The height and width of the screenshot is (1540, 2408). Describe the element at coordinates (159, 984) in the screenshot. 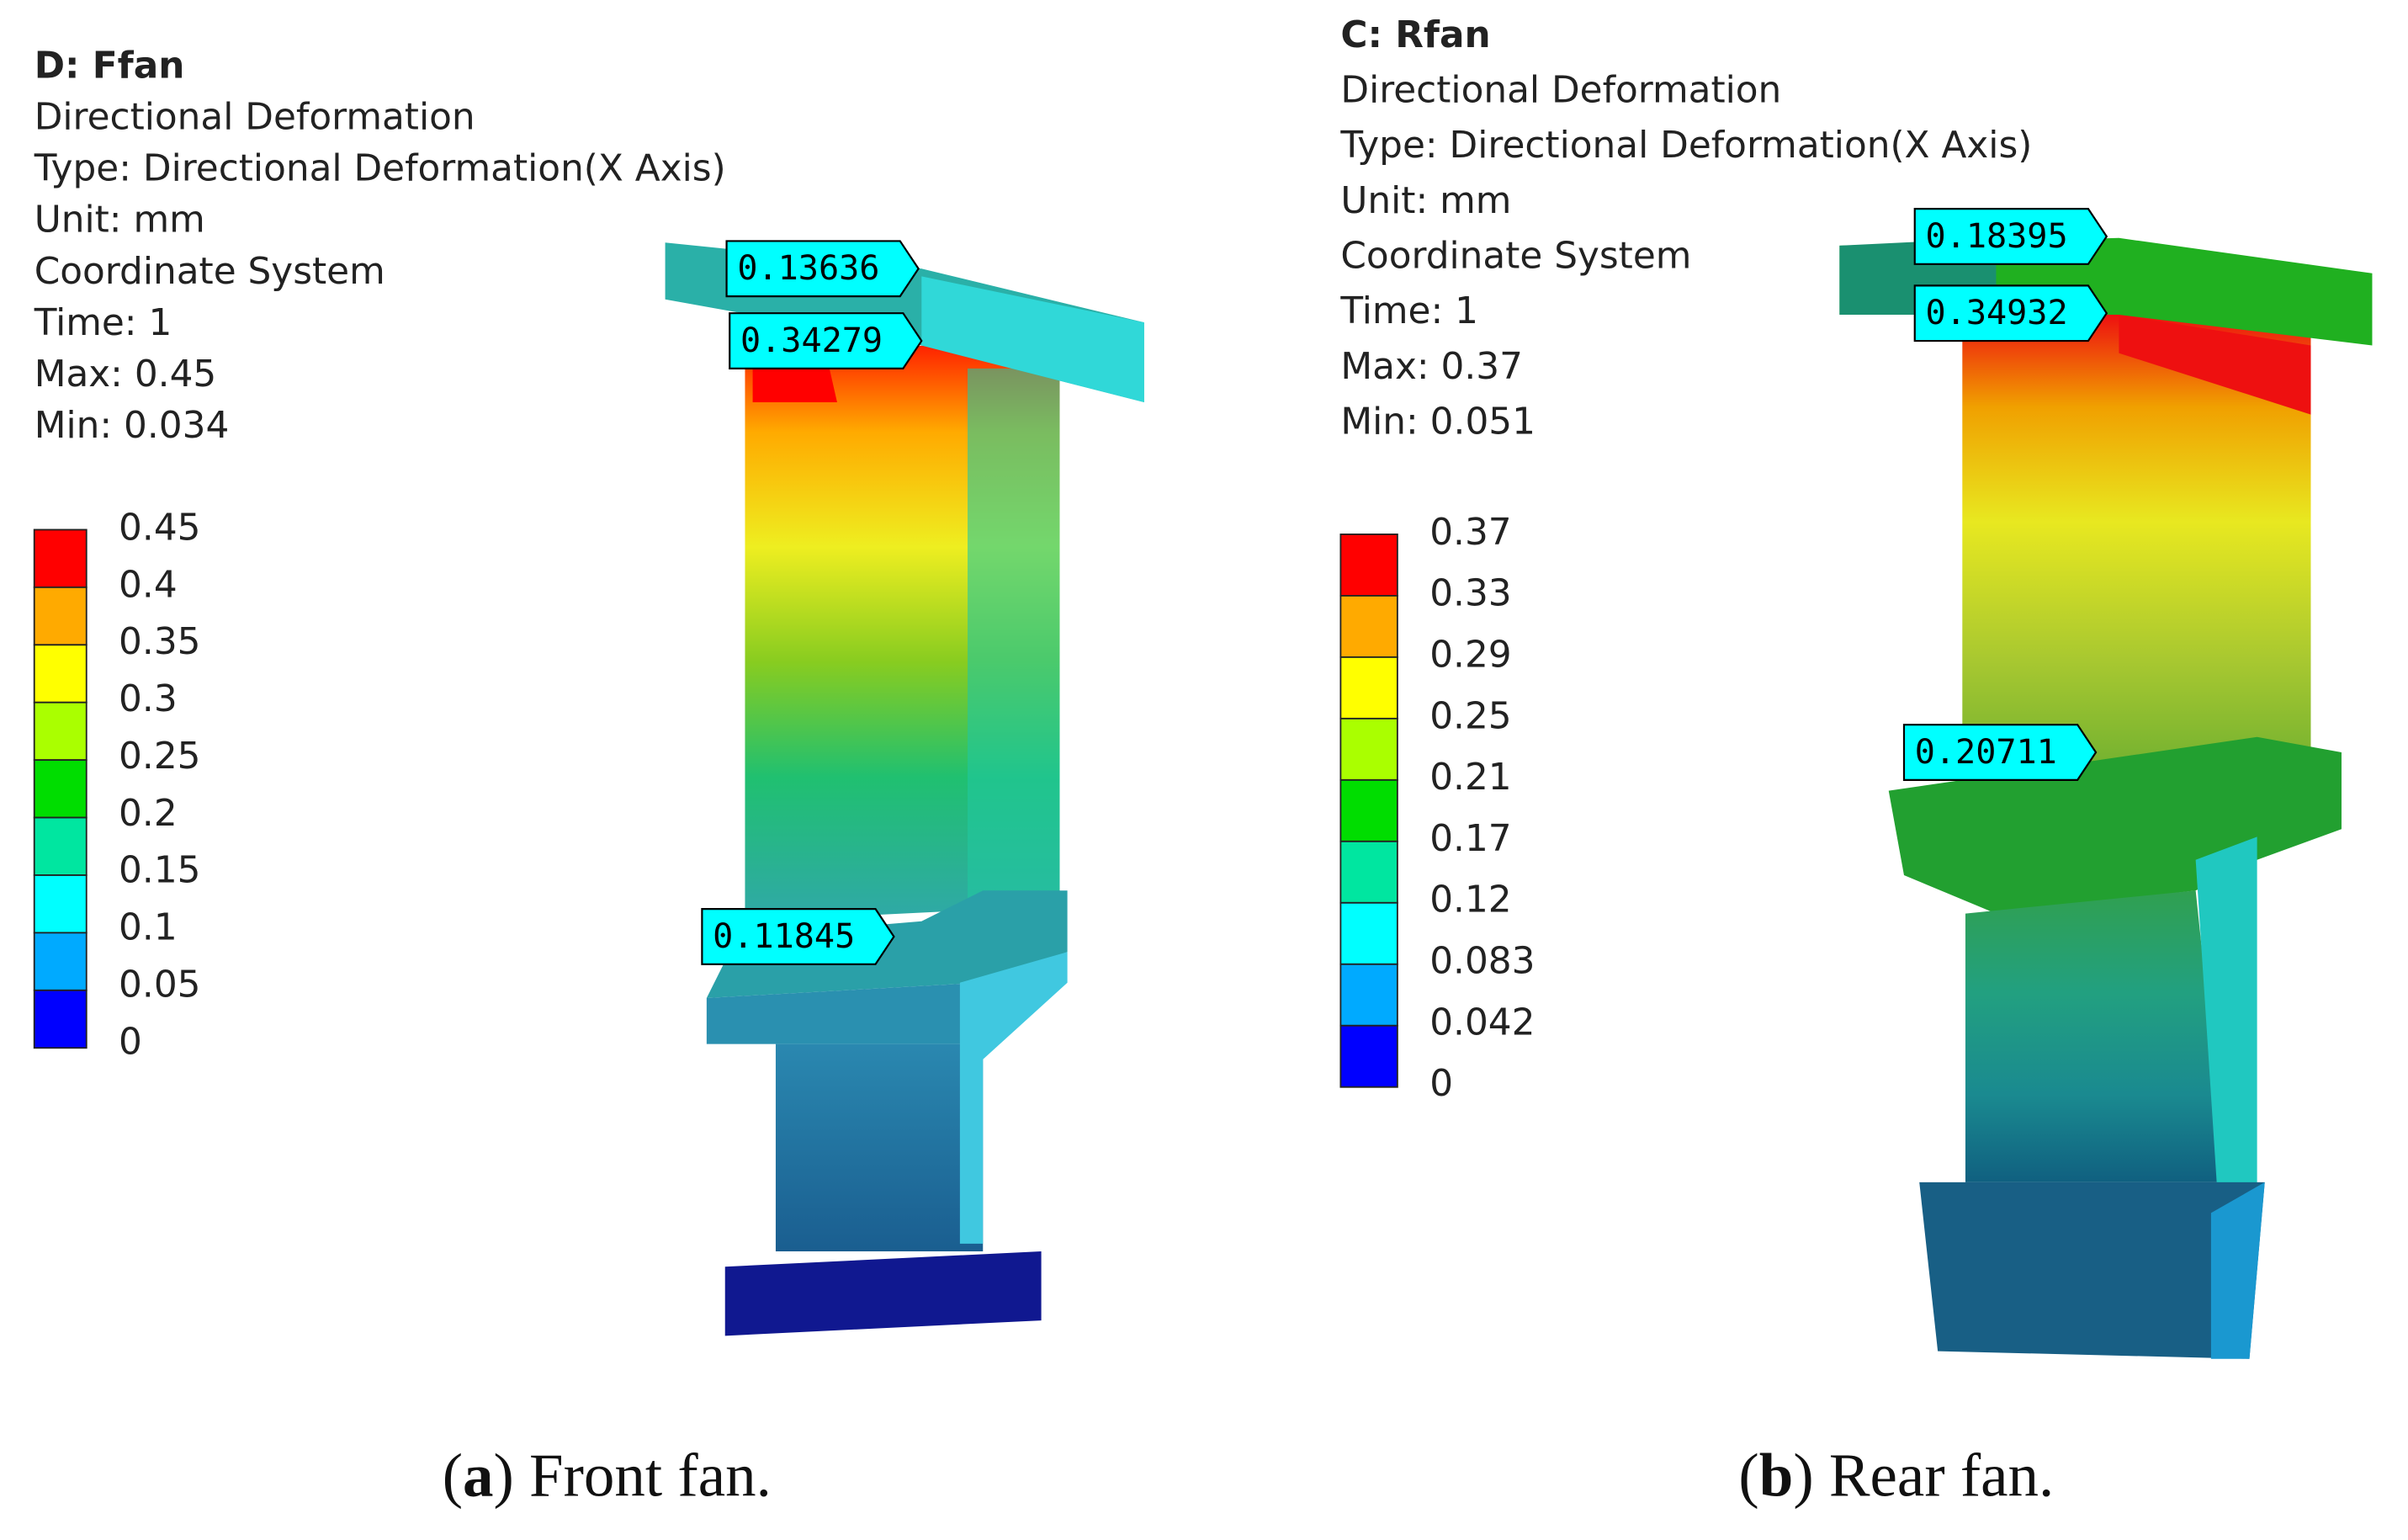

I see `legend-label: 0.05` at that location.